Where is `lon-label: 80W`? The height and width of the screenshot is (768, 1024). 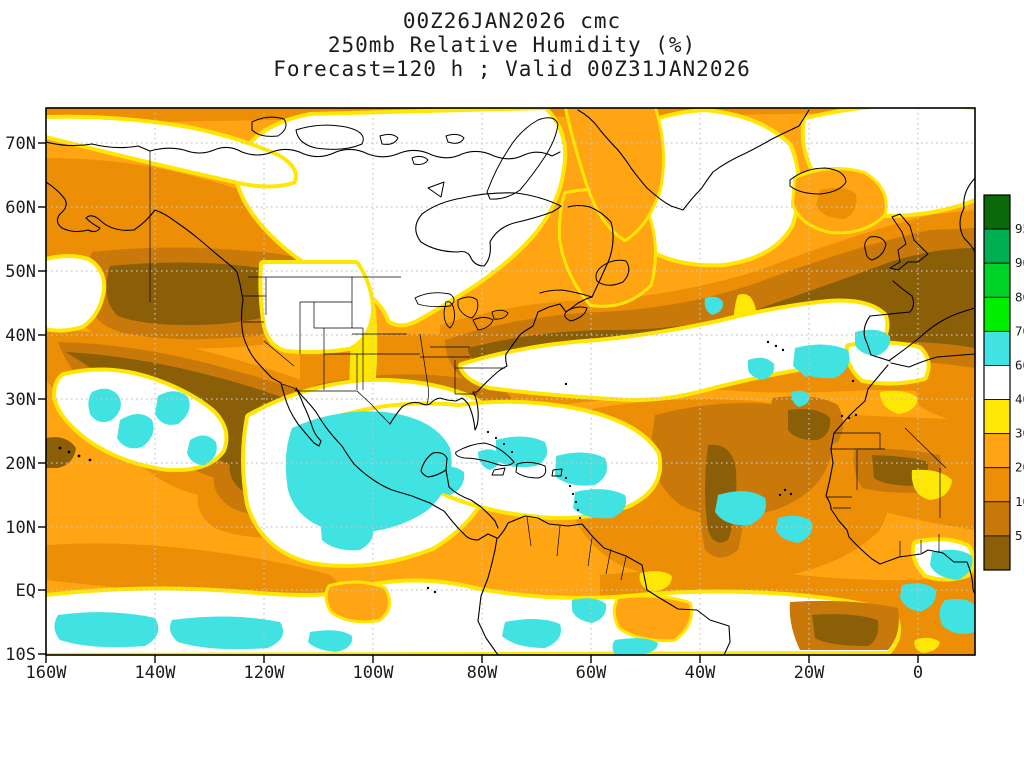
lon-label: 80W is located at coordinates (482, 673).